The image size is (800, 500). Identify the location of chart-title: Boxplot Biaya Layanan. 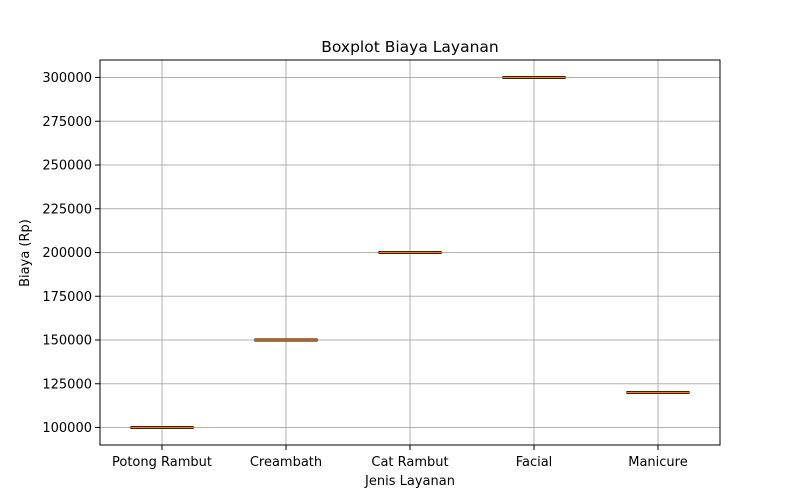
(409, 47).